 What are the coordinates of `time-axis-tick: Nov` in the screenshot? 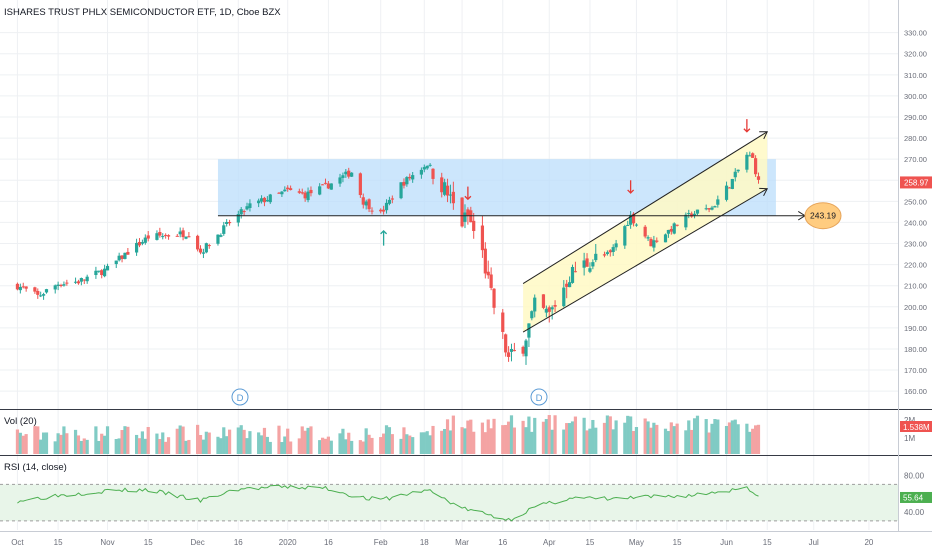 It's located at (107, 542).